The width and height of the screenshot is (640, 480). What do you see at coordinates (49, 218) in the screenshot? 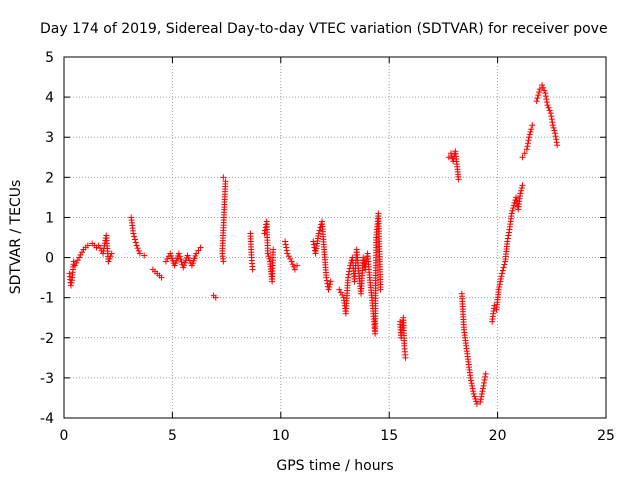
I see `y-tick-label: 1` at bounding box center [49, 218].